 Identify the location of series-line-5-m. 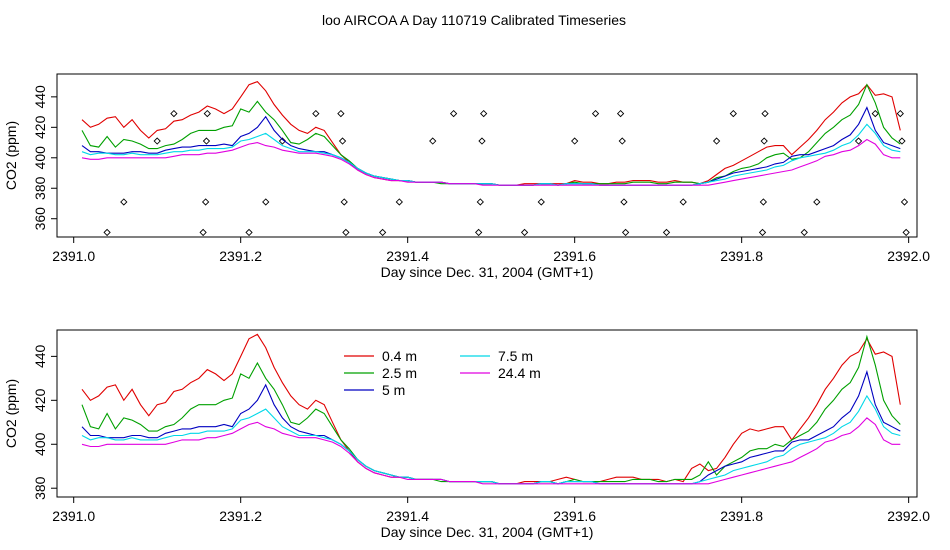
(491, 146).